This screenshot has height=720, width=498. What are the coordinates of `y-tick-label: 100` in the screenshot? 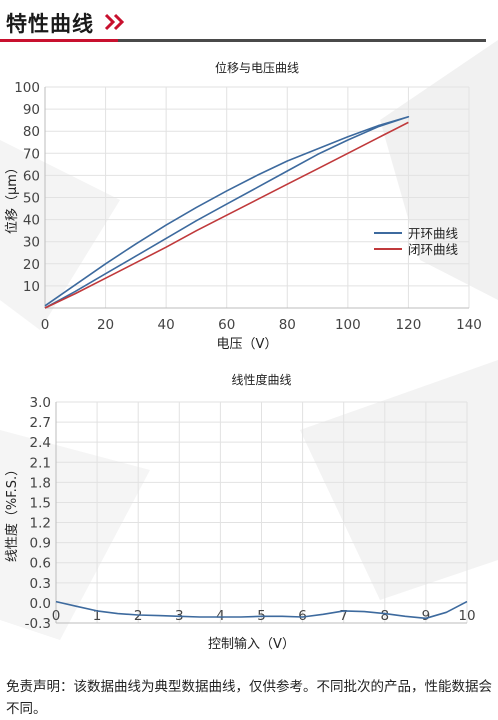 It's located at (27, 88).